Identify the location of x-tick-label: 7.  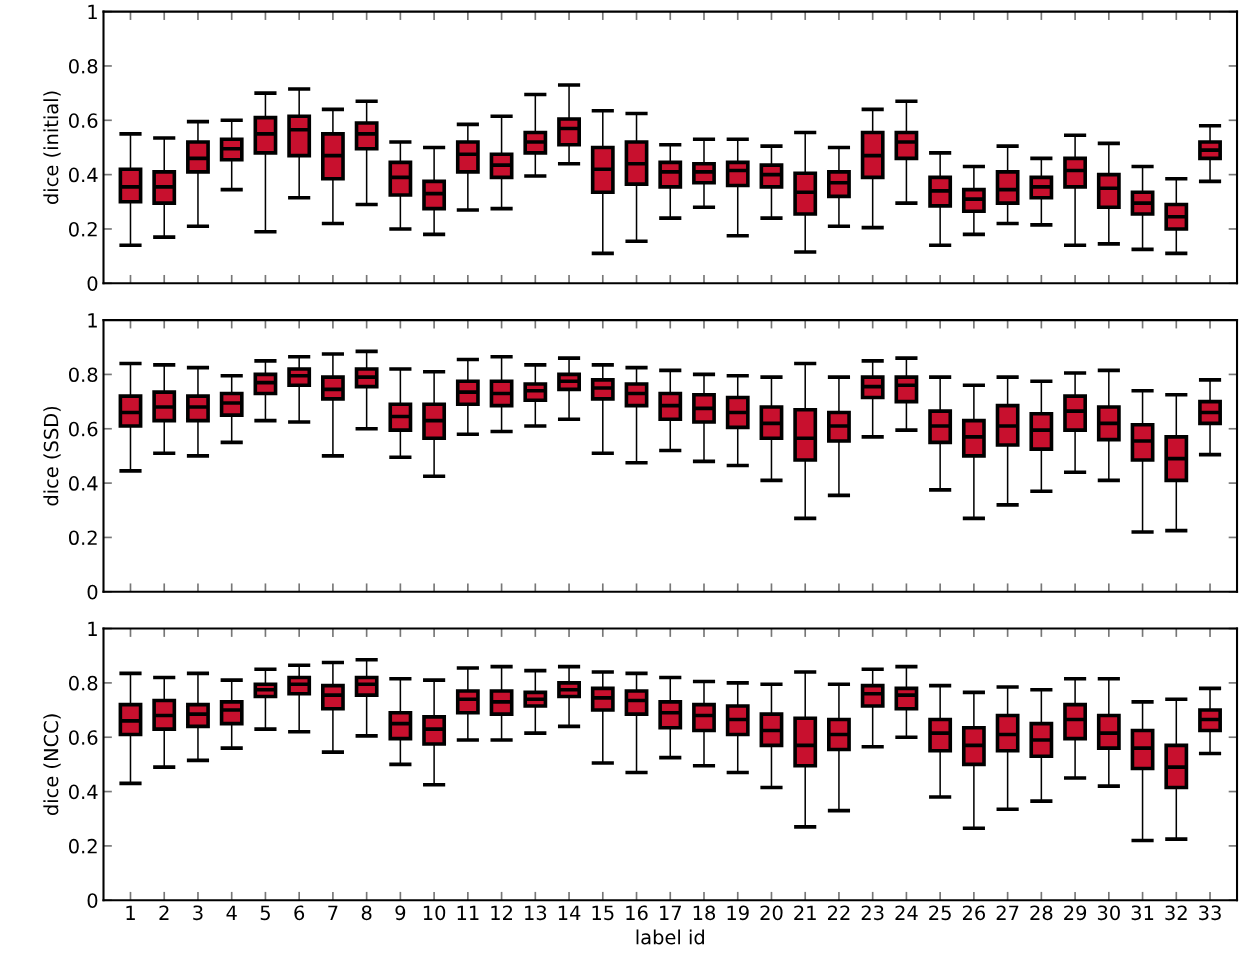
(333, 912).